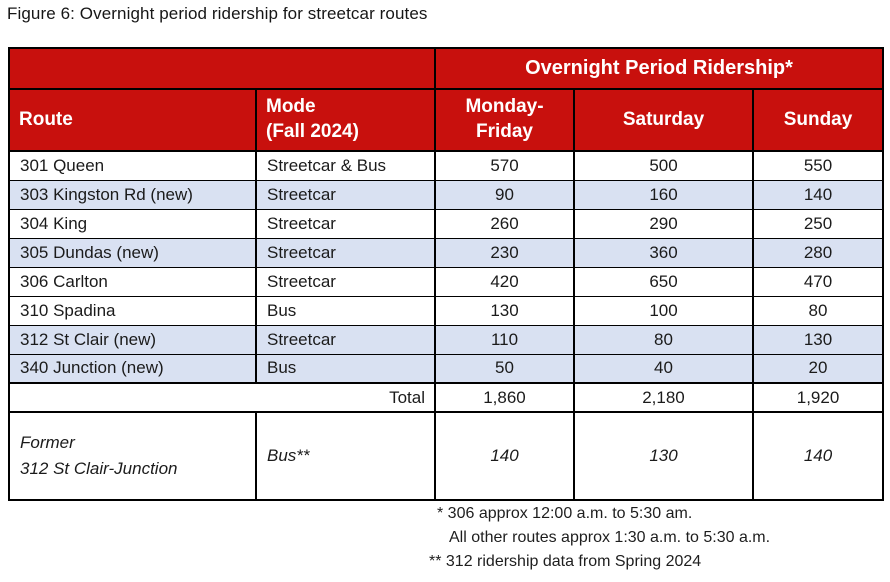 This screenshot has height=582, width=890. I want to click on route-cell: 340 Junction (new), so click(132, 368).